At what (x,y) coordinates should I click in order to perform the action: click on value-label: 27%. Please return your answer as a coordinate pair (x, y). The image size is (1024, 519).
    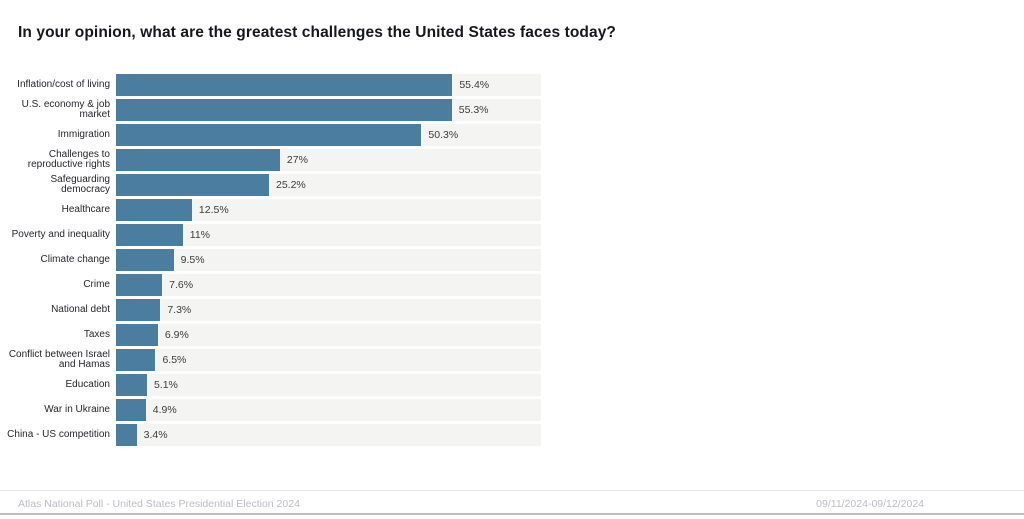
    Looking at the image, I should click on (297, 160).